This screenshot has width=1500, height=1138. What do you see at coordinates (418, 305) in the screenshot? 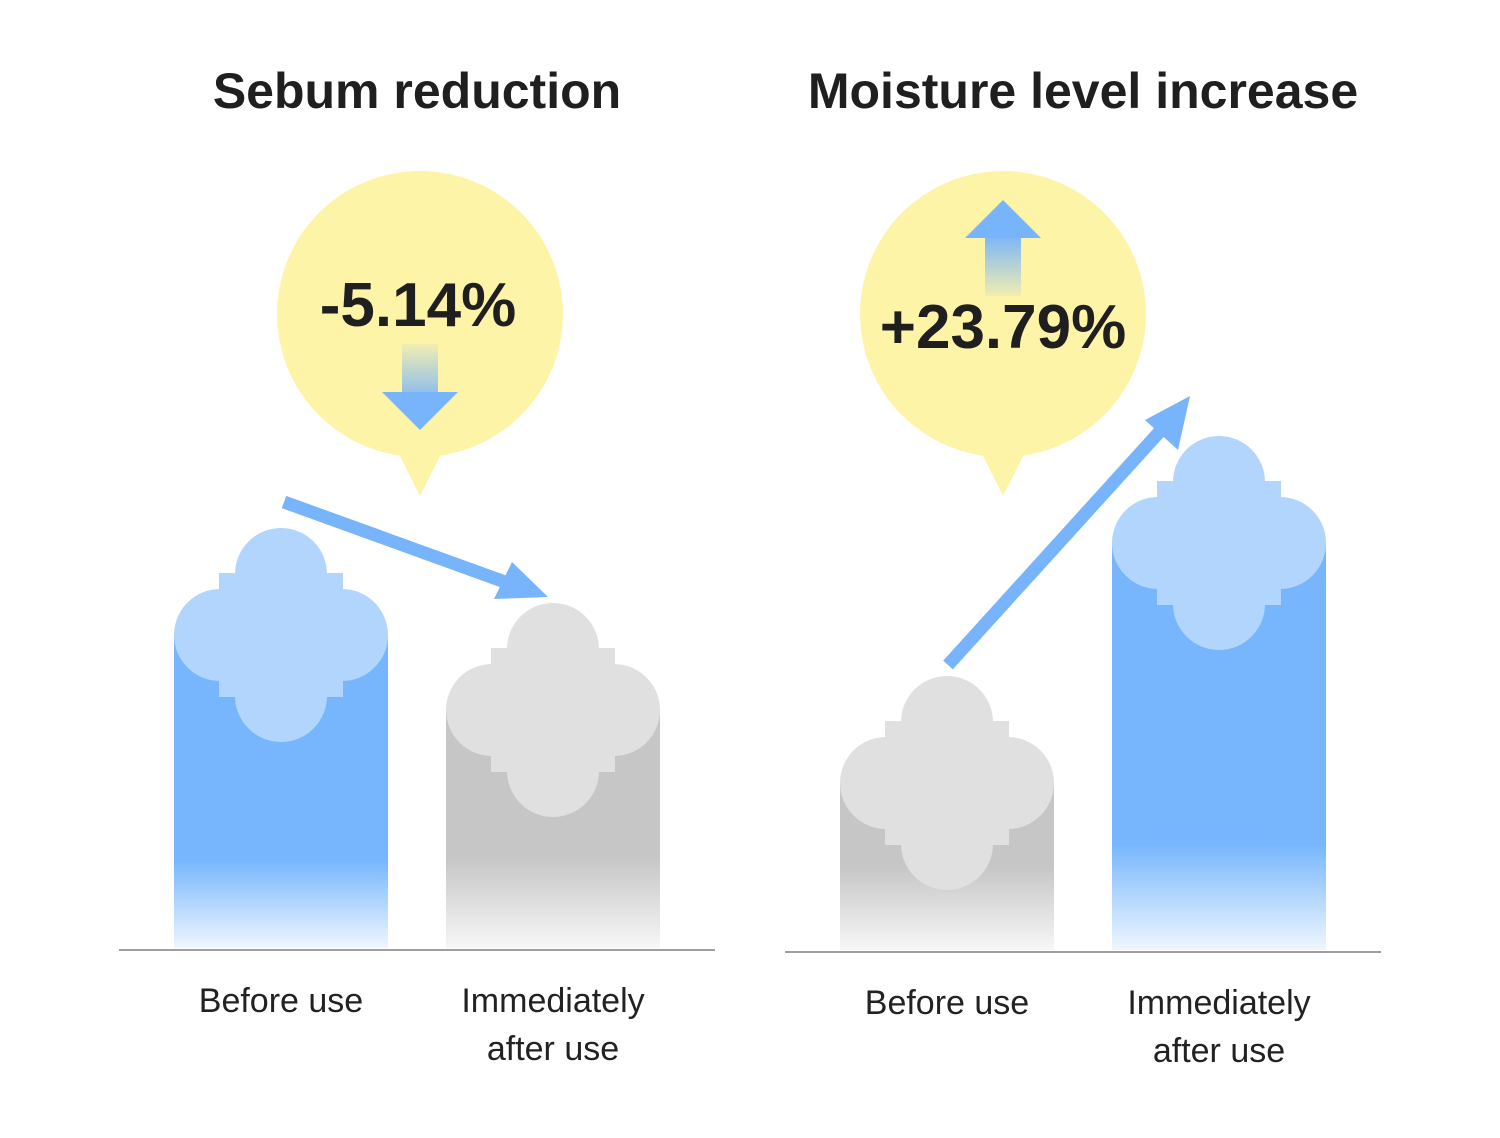
I see `change-value: -5.14%` at bounding box center [418, 305].